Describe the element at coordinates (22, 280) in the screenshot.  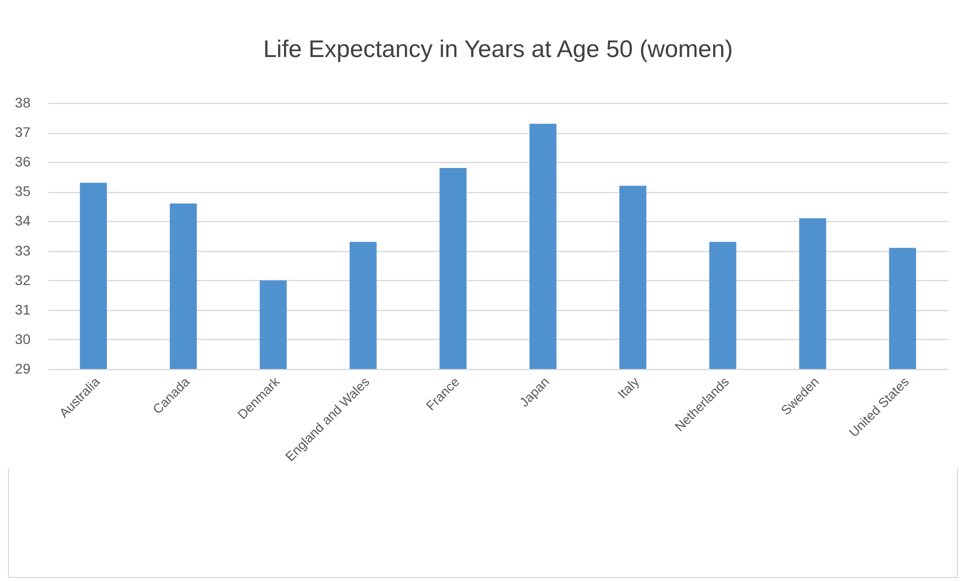
I see `y-tick-label: 32` at that location.